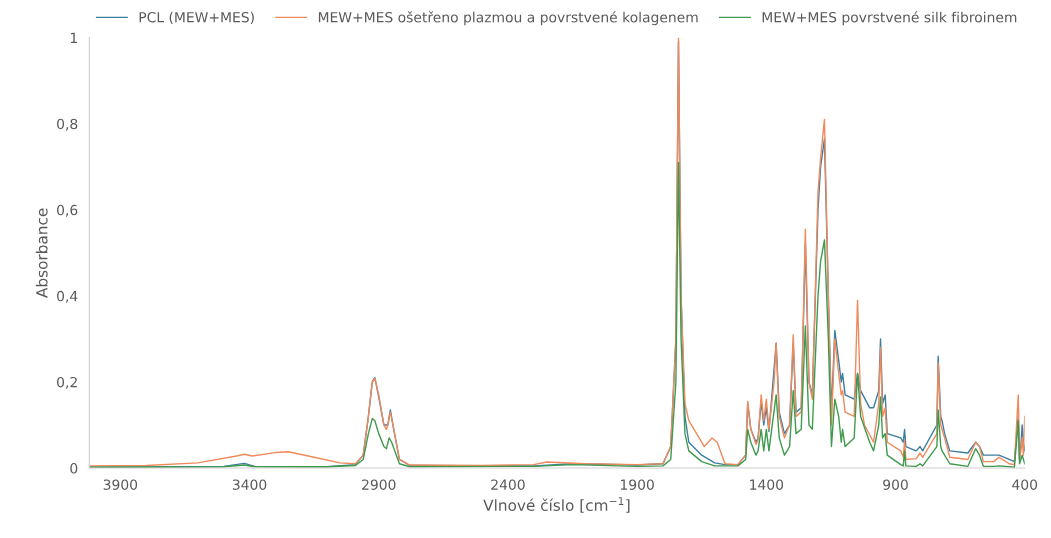  What do you see at coordinates (889, 18) in the screenshot?
I see `legend-label: MEW+MES povrstvené silk fibroinem` at bounding box center [889, 18].